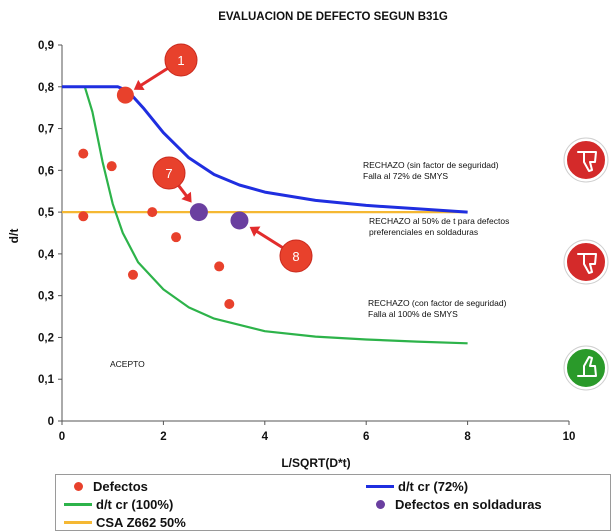 This screenshot has width=613, height=531. What do you see at coordinates (46, 171) in the screenshot?
I see `y-tick-label: 0,6` at bounding box center [46, 171].